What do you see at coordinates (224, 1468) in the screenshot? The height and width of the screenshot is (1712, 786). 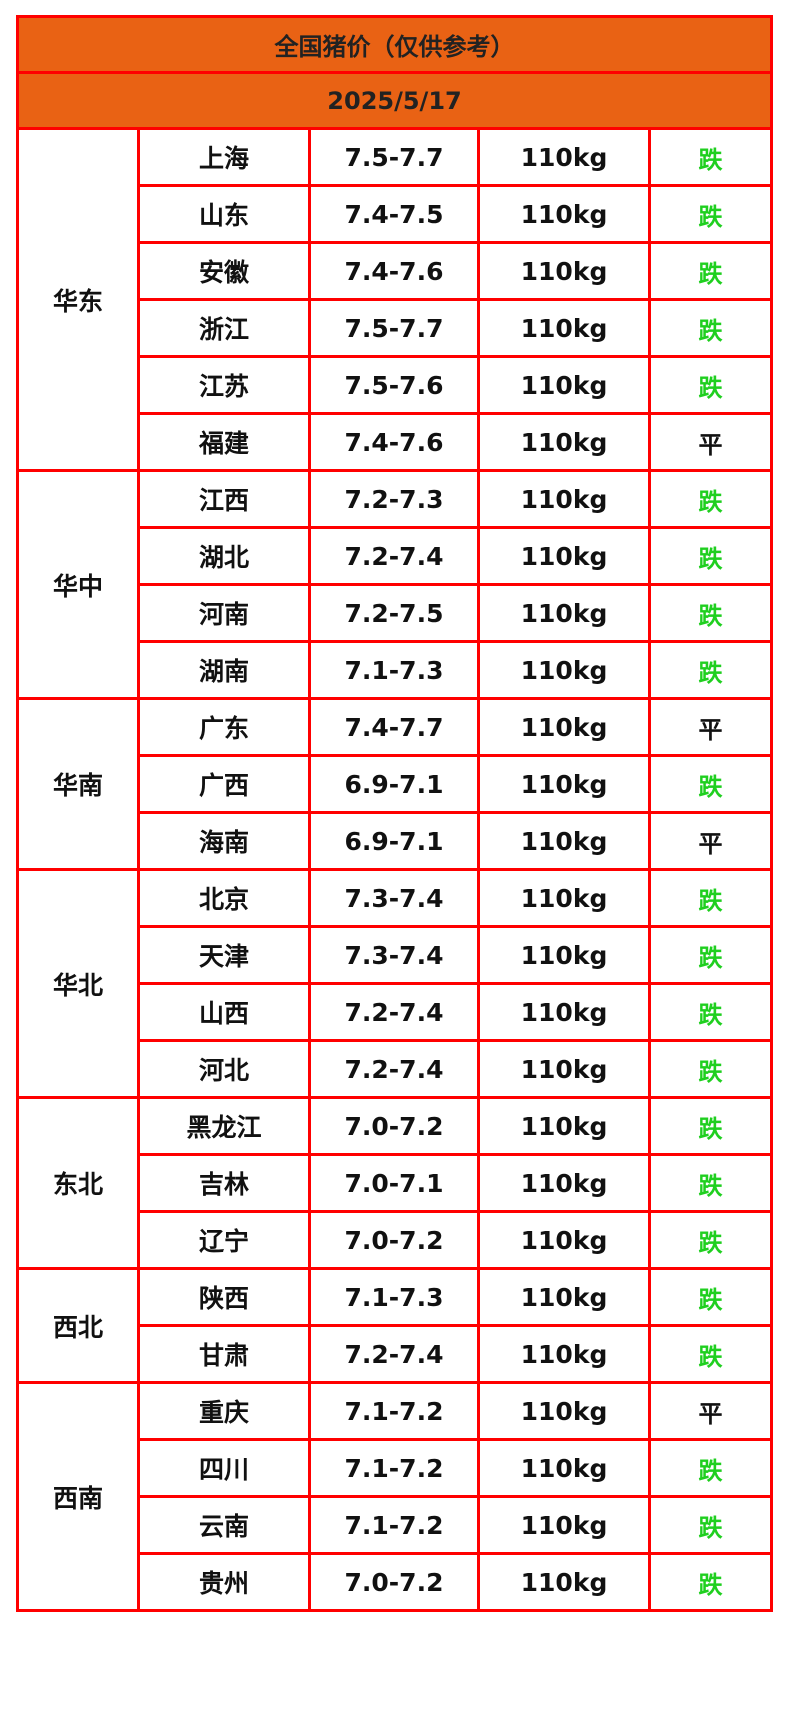 I see `province-cell: 四川` at bounding box center [224, 1468].